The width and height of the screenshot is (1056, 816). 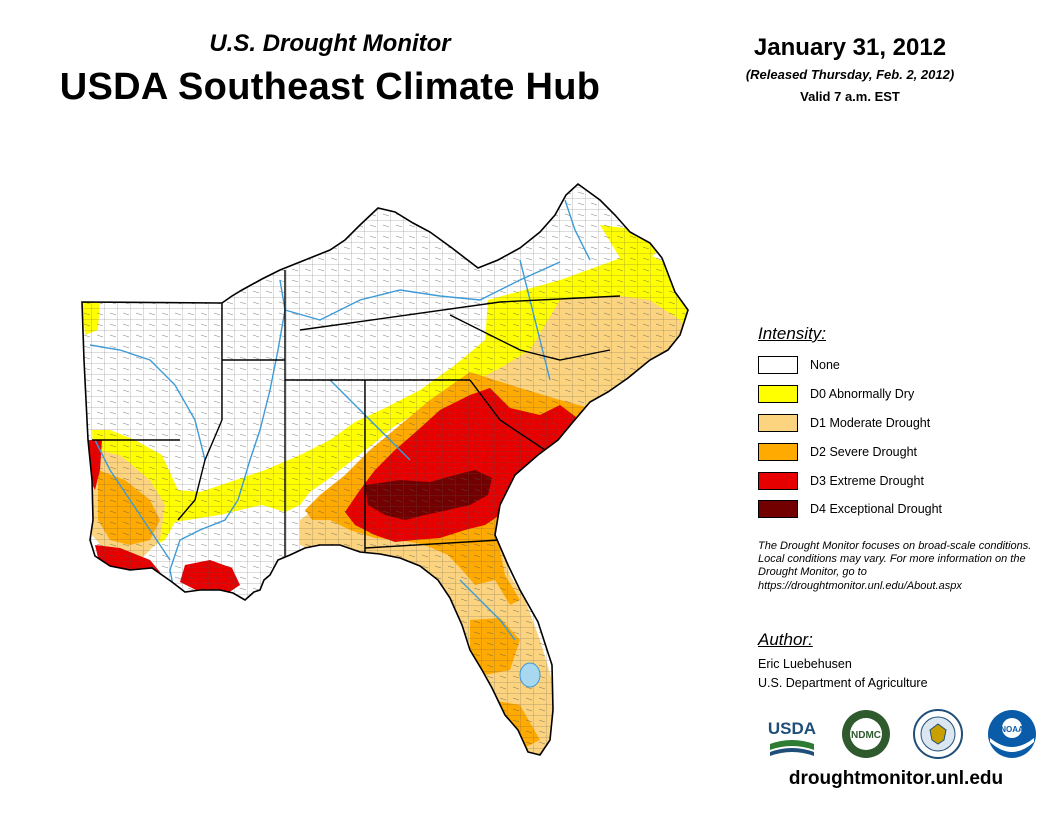 I want to click on legend-label: D3 Extreme Drought, so click(x=867, y=481).